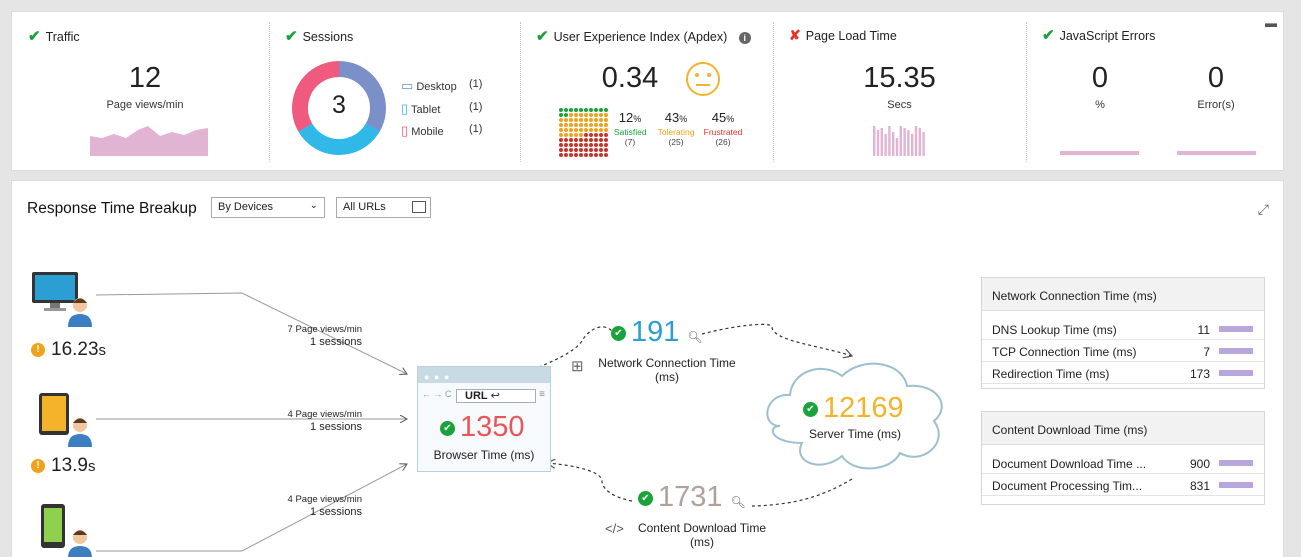 The width and height of the screenshot is (1301, 557). I want to click on apdex-title: User Experience Index (Apdex), so click(640, 37).